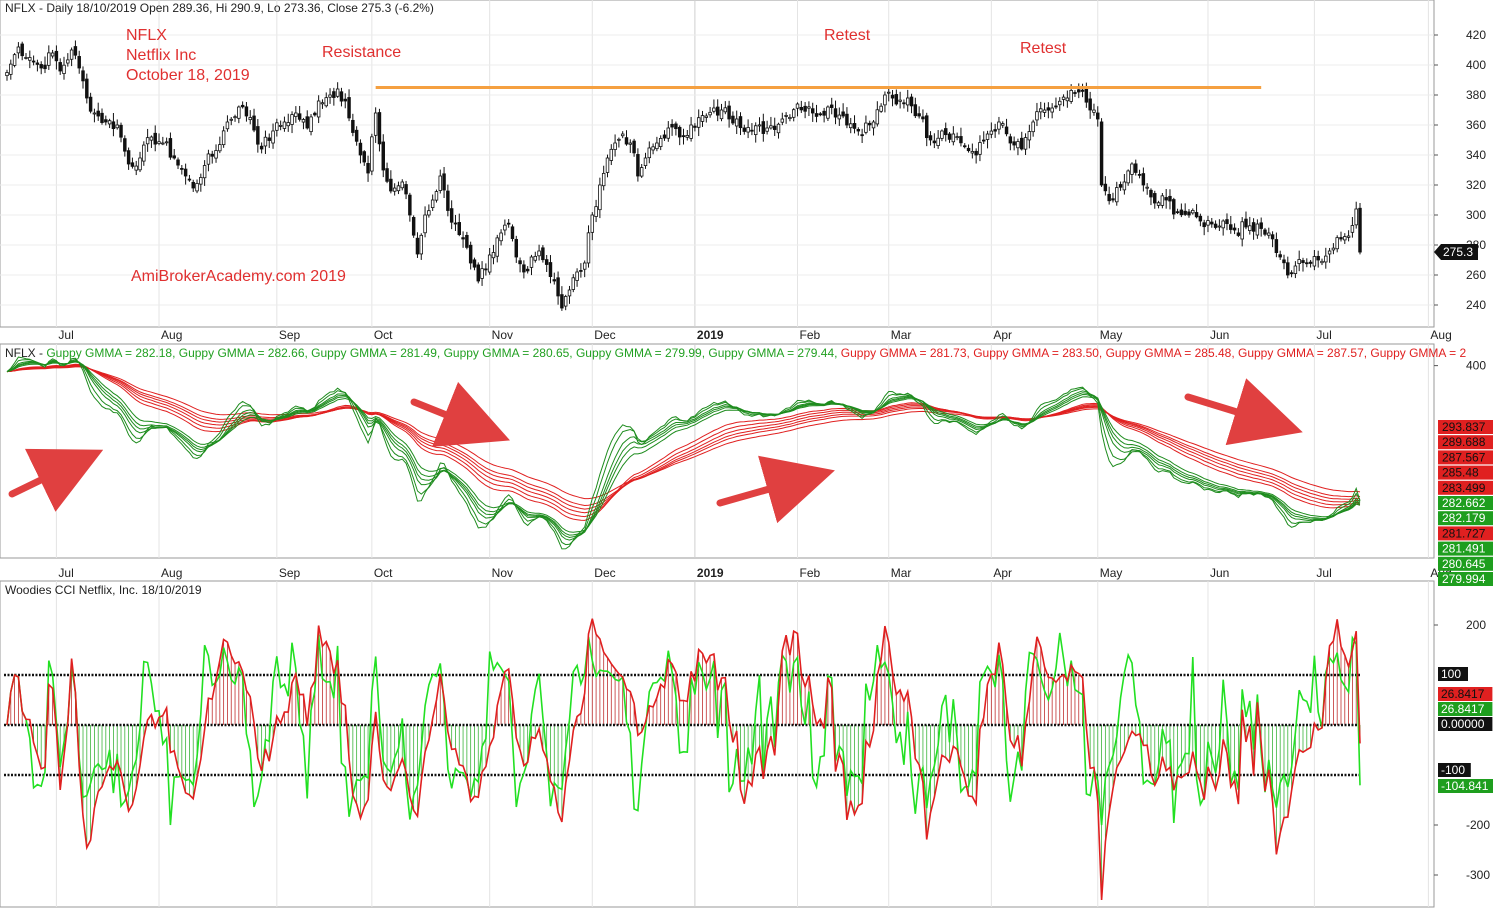  I want to click on month-label: Dec, so click(604, 335).